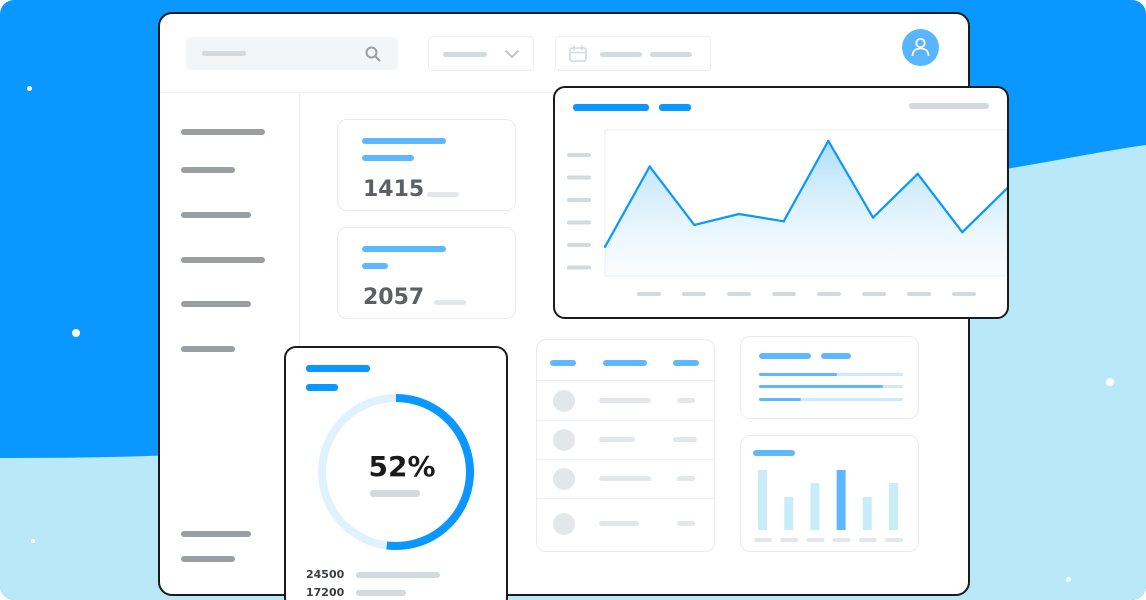 This screenshot has height=600, width=1146. I want to click on filter-dropdown, so click(481, 53).